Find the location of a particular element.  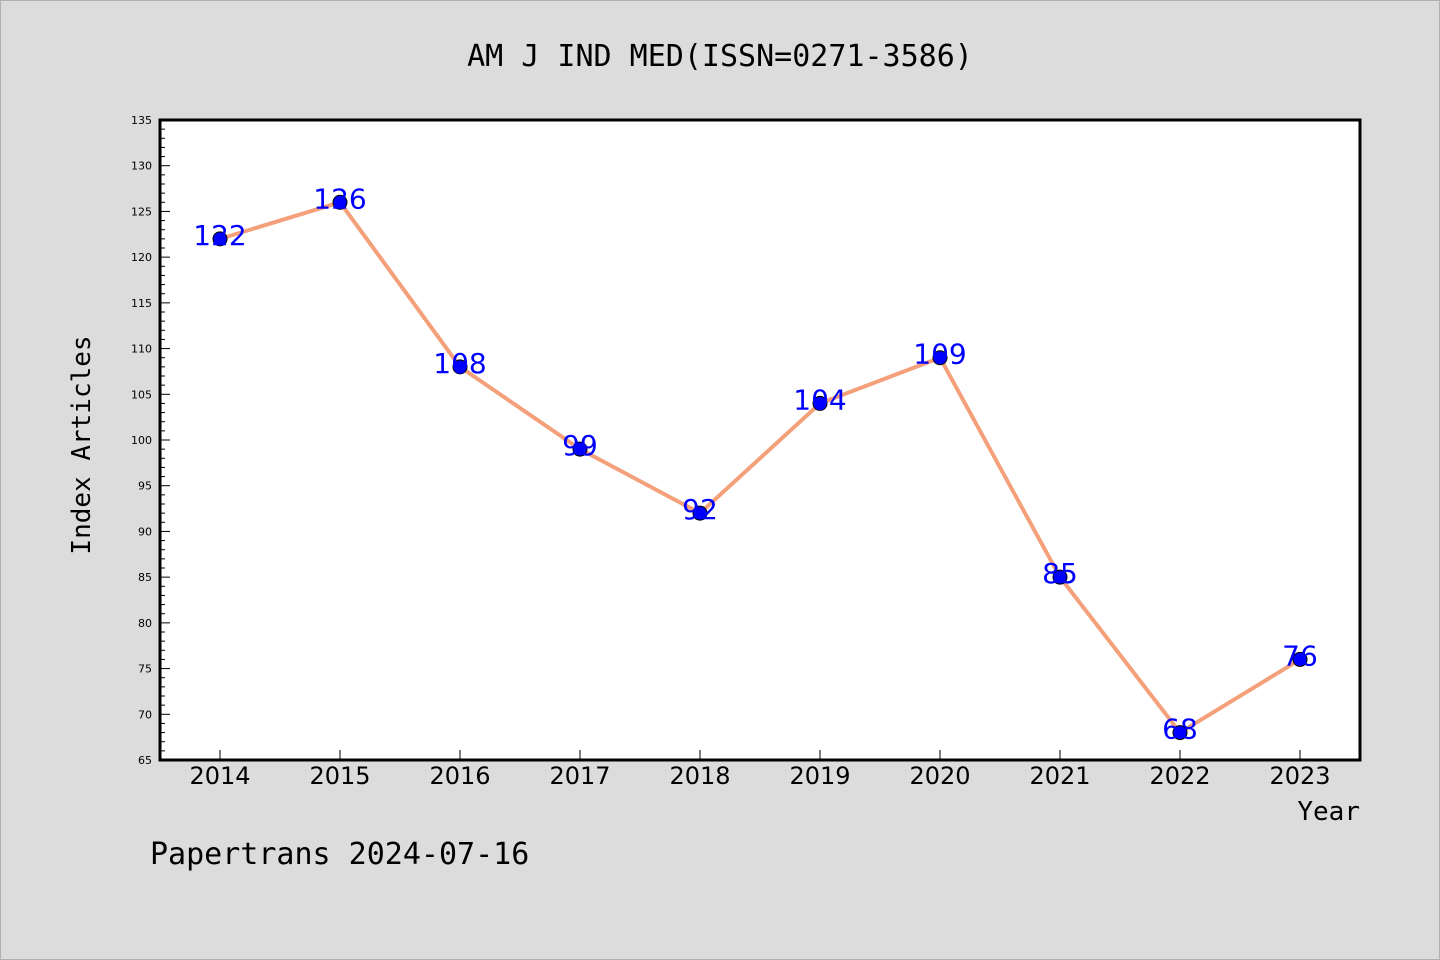

y-tick-label: 75 is located at coordinates (145, 669).